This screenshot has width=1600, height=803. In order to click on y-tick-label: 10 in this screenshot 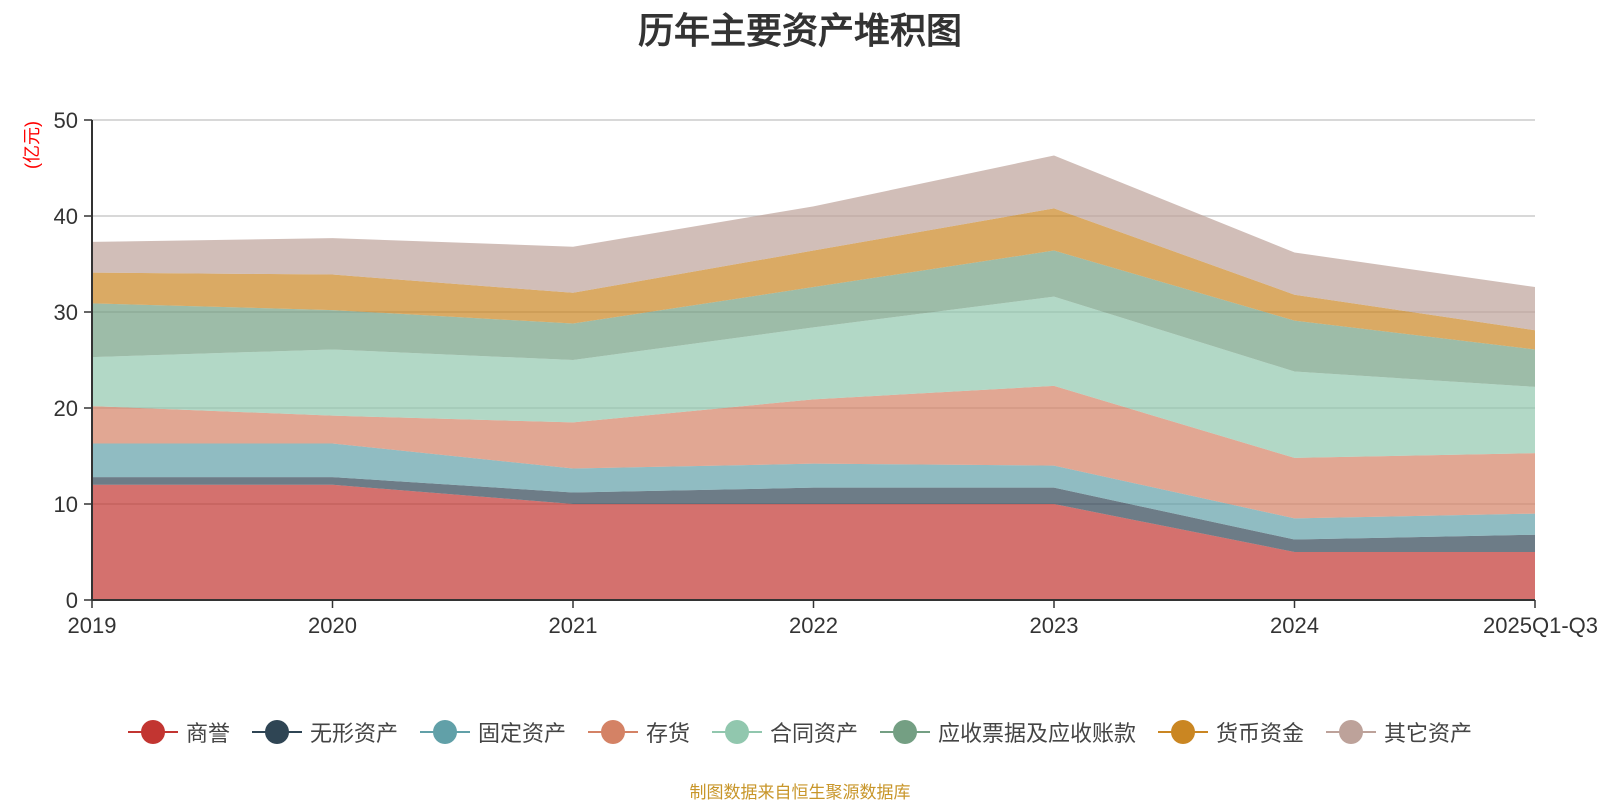, I will do `click(66, 504)`.